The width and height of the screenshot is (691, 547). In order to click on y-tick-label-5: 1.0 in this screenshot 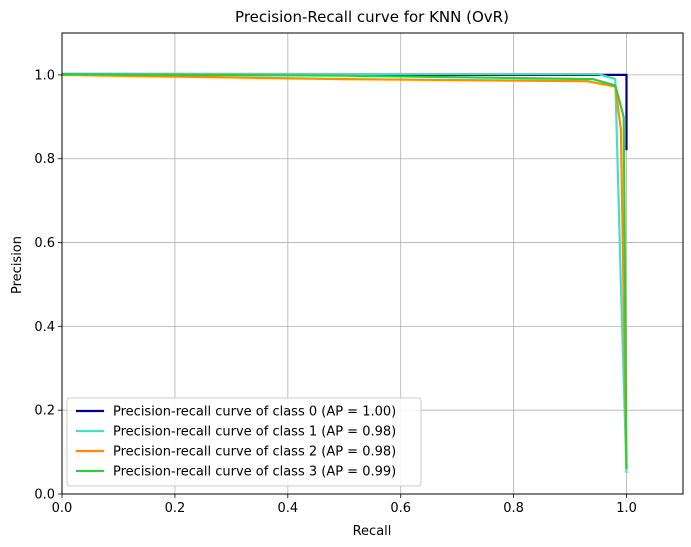, I will do `click(44, 75)`.